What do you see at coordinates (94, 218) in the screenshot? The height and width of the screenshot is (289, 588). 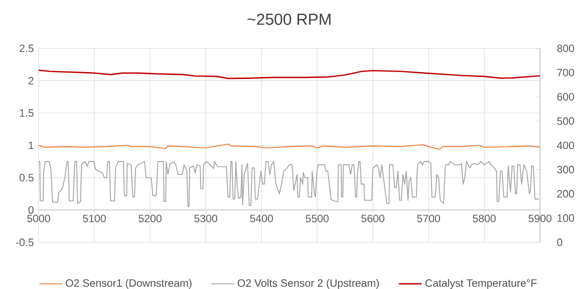 I see `x-tick-label: 5100` at bounding box center [94, 218].